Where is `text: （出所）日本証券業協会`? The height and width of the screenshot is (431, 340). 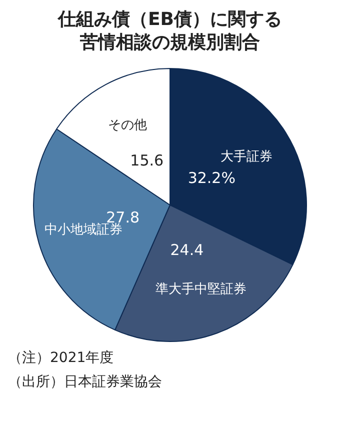
text: （出所）日本証券業協会 is located at coordinates (85, 382).